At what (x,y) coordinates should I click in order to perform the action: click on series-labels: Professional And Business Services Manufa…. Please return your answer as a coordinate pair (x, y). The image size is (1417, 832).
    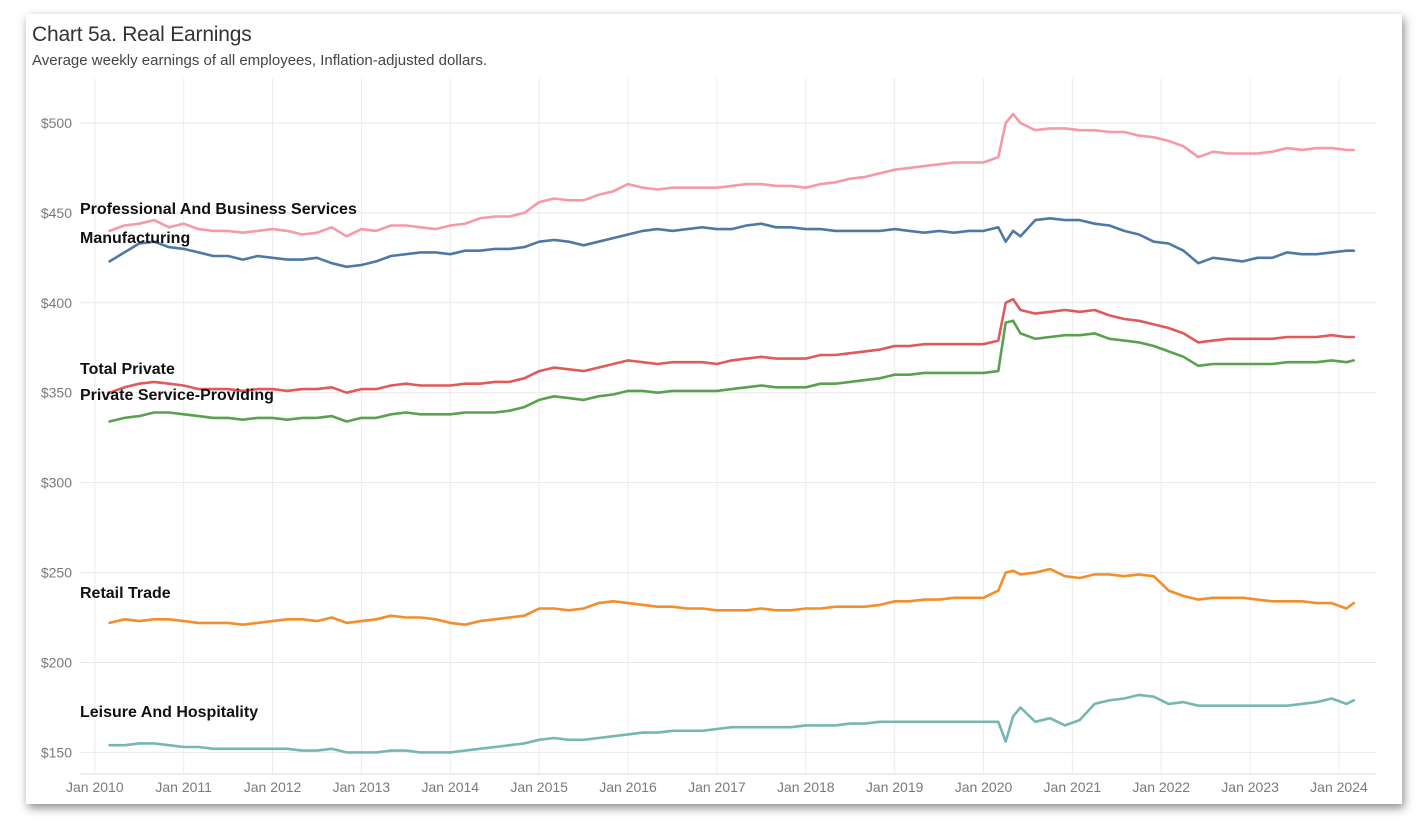
    Looking at the image, I should click on (218, 461).